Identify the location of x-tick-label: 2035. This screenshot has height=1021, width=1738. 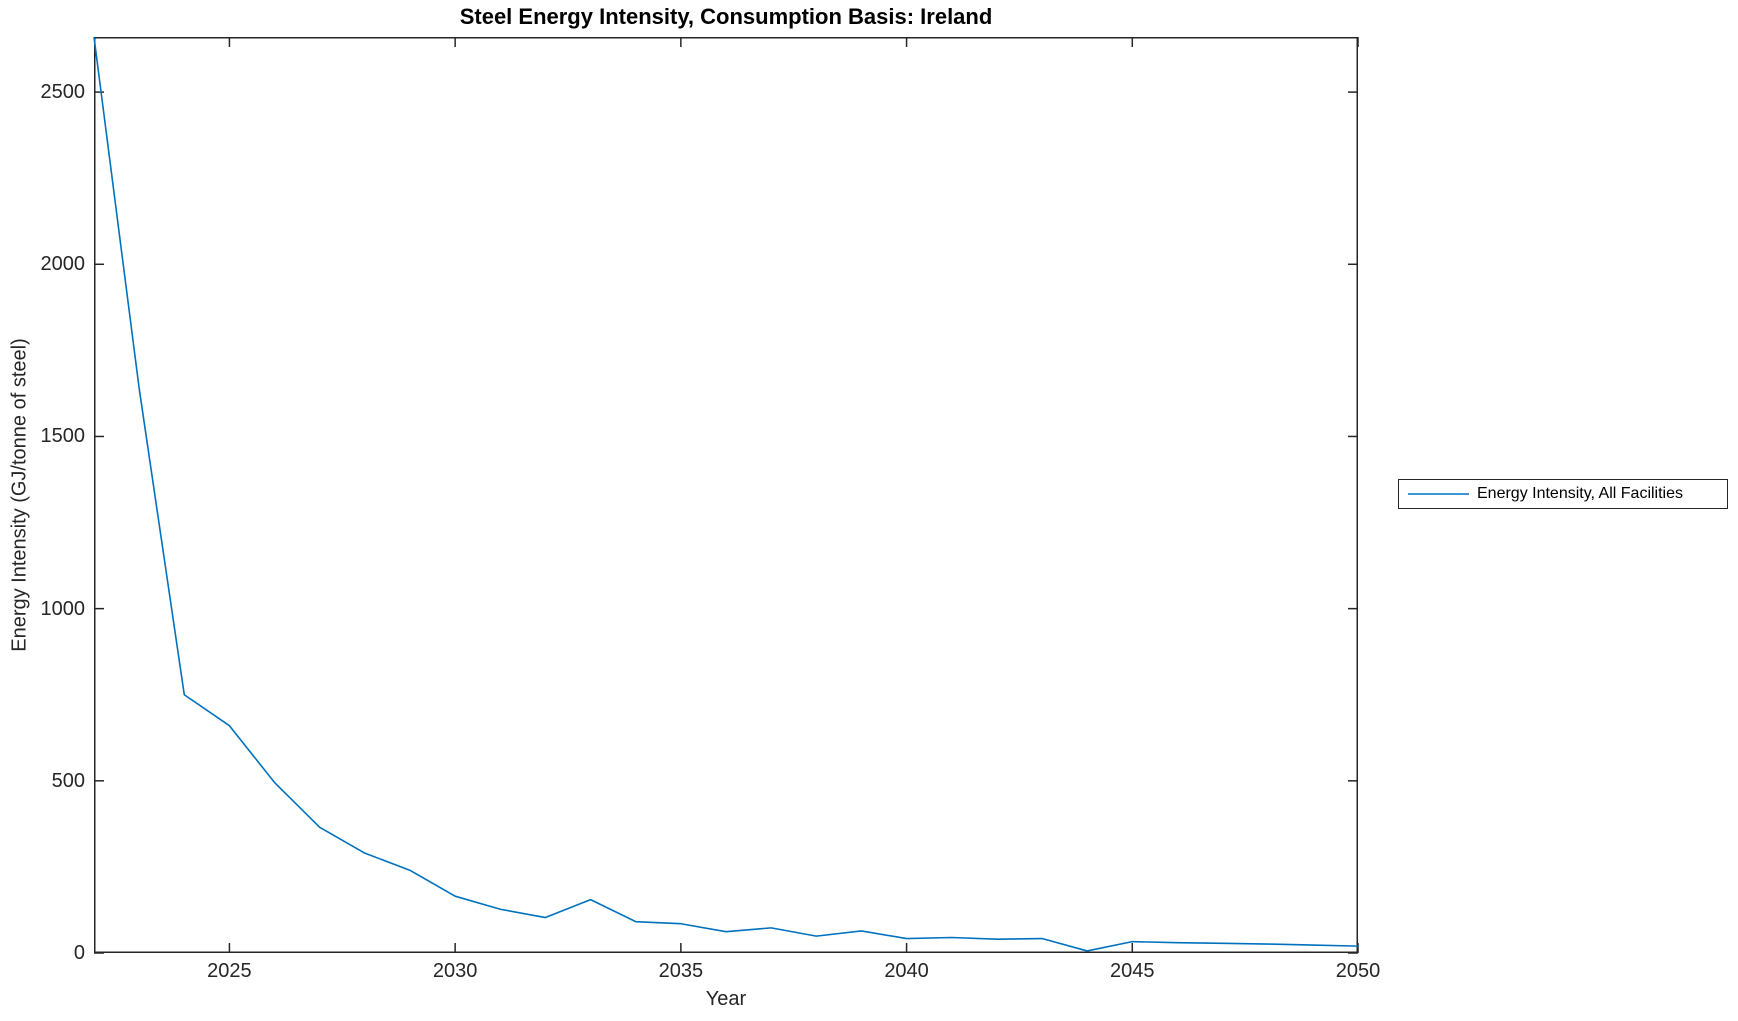
(681, 971).